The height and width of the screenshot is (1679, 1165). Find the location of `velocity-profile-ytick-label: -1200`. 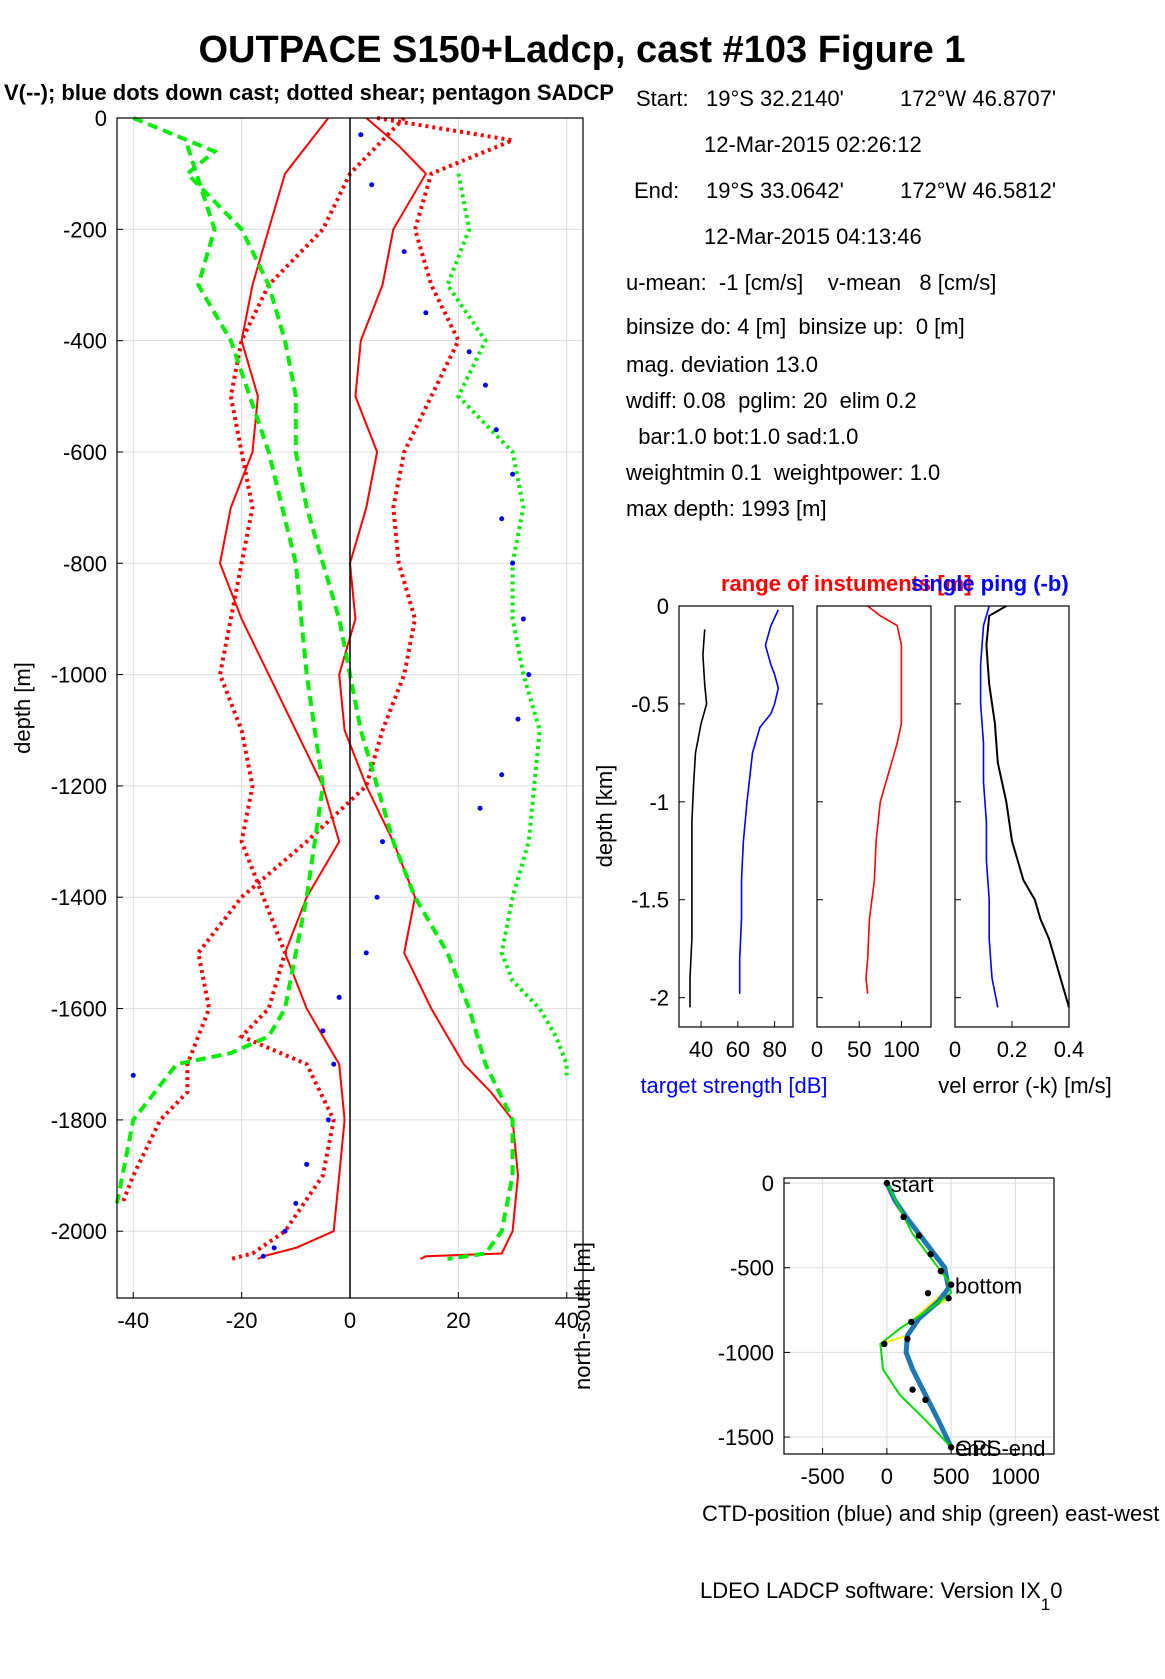

velocity-profile-ytick-label: -1200 is located at coordinates (79, 786).